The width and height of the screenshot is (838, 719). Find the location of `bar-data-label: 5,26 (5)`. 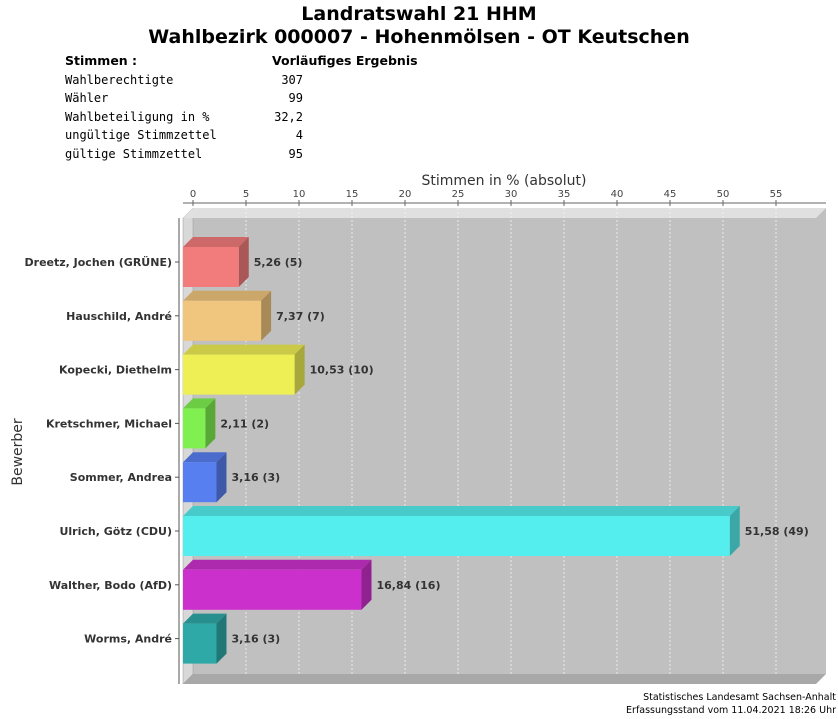

bar-data-label: 5,26 (5) is located at coordinates (278, 262).